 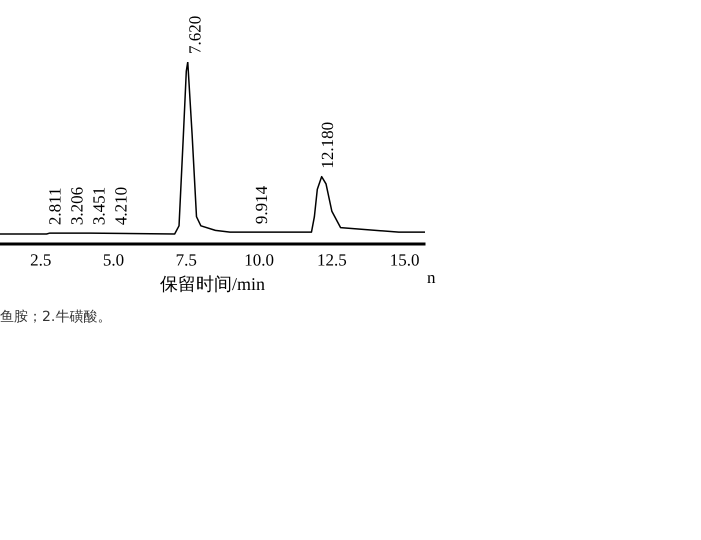 I want to click on x-axis-title: 保留时间/min, so click(x=213, y=284).